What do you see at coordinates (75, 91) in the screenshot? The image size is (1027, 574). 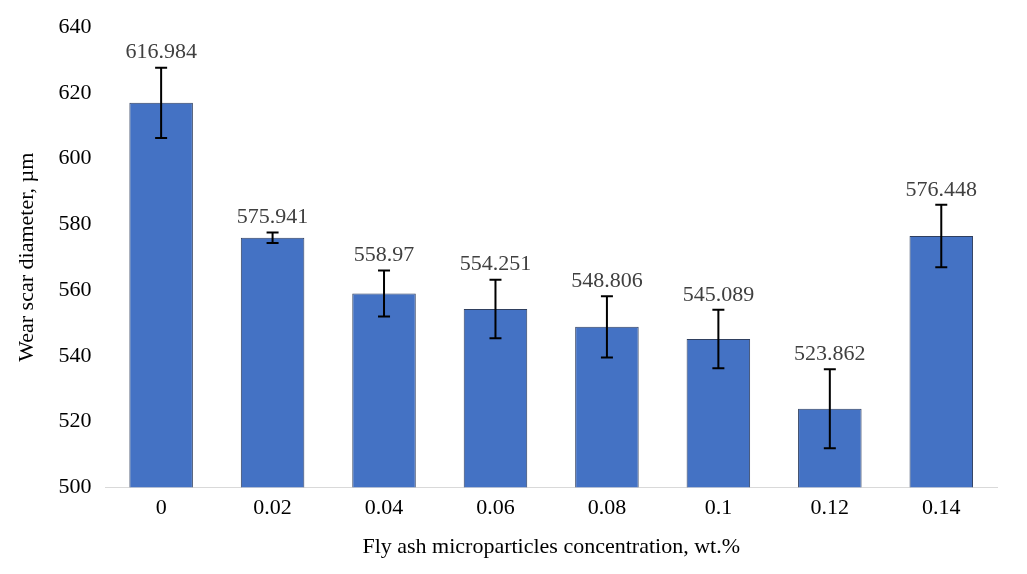 I see `y-tick-label: 620` at bounding box center [75, 91].